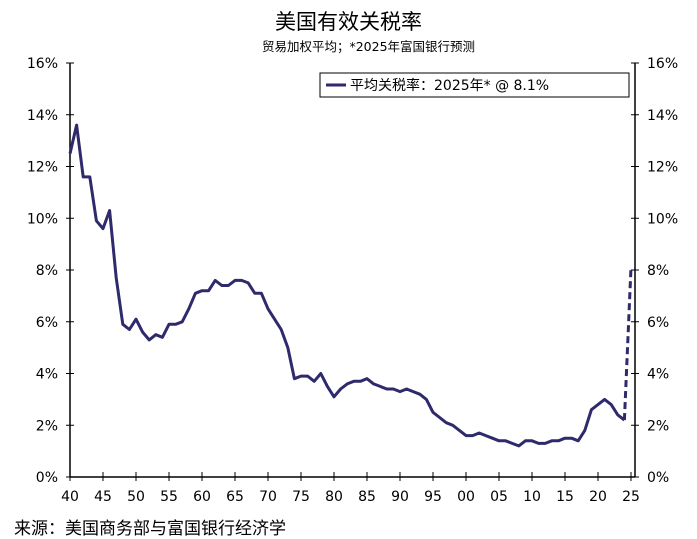 This screenshot has width=697, height=539. Describe the element at coordinates (169, 497) in the screenshot. I see `x-tick-label: 55` at that location.